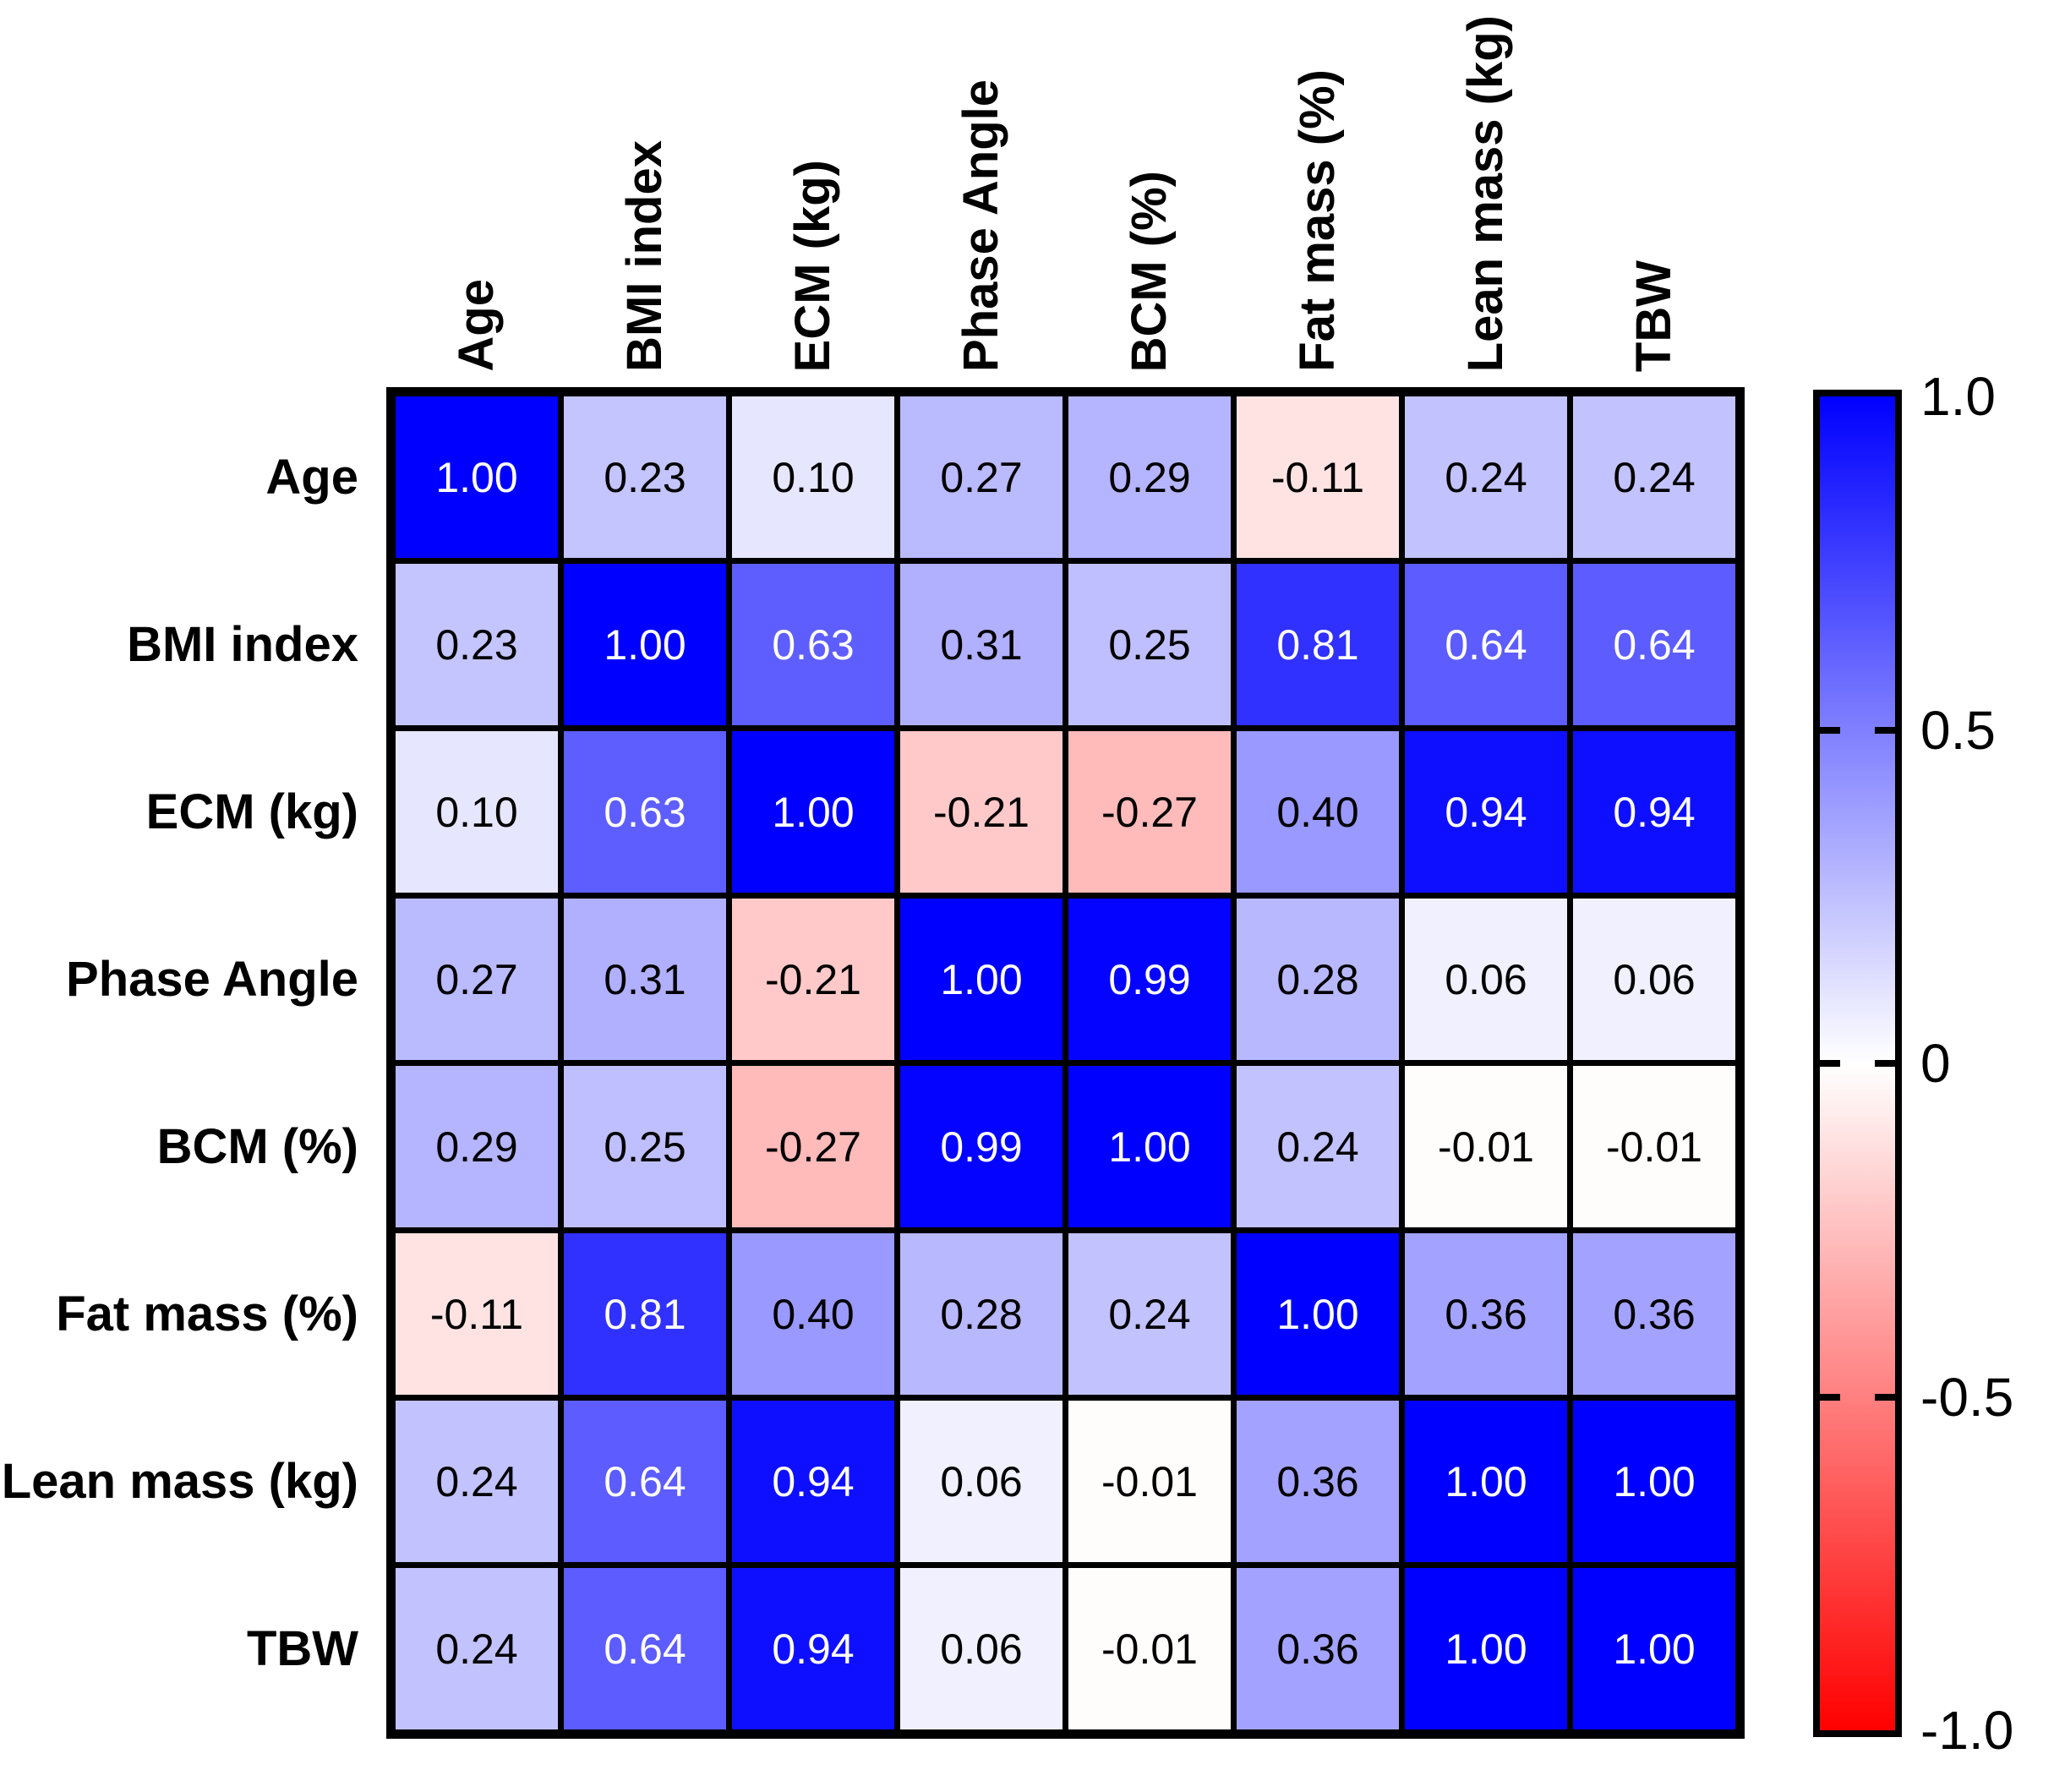 The height and width of the screenshot is (1792, 2054). I want to click on colorbar, so click(1857, 1063).